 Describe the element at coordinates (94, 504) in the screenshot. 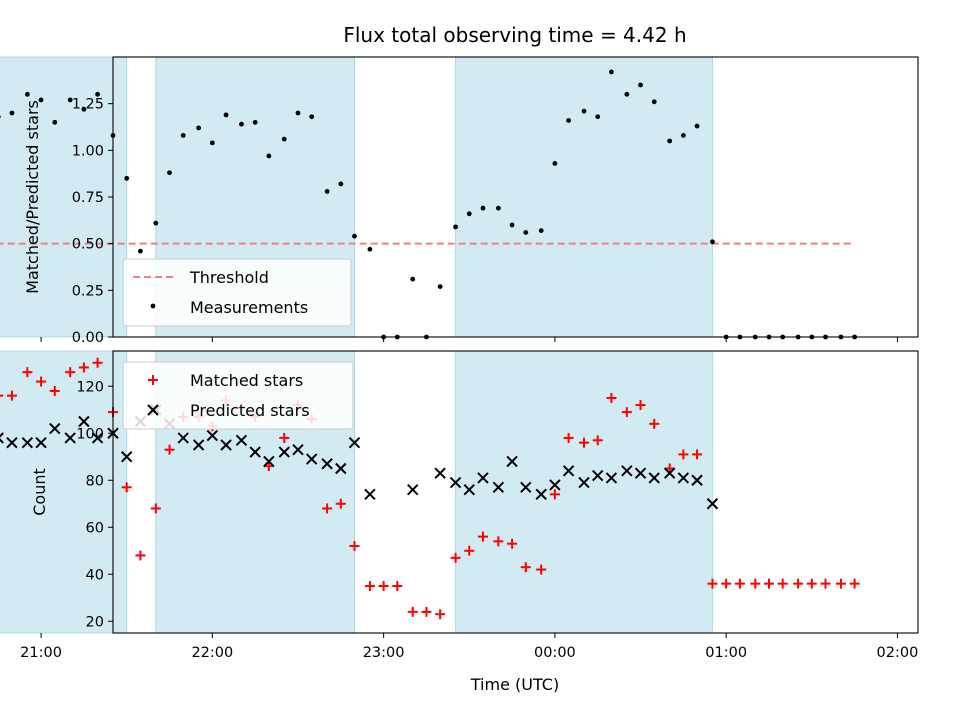

I see `y-axis-ticks-bottom: 20 40 60 80 100 120` at that location.